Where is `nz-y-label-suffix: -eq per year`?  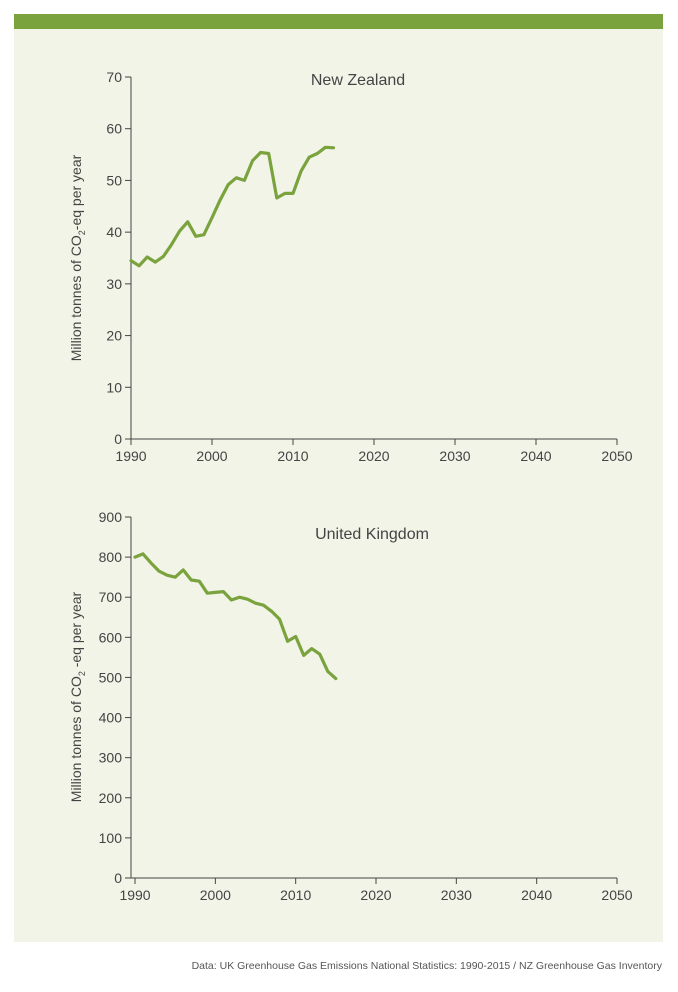
nz-y-label-suffix: -eq per year is located at coordinates (76, 192).